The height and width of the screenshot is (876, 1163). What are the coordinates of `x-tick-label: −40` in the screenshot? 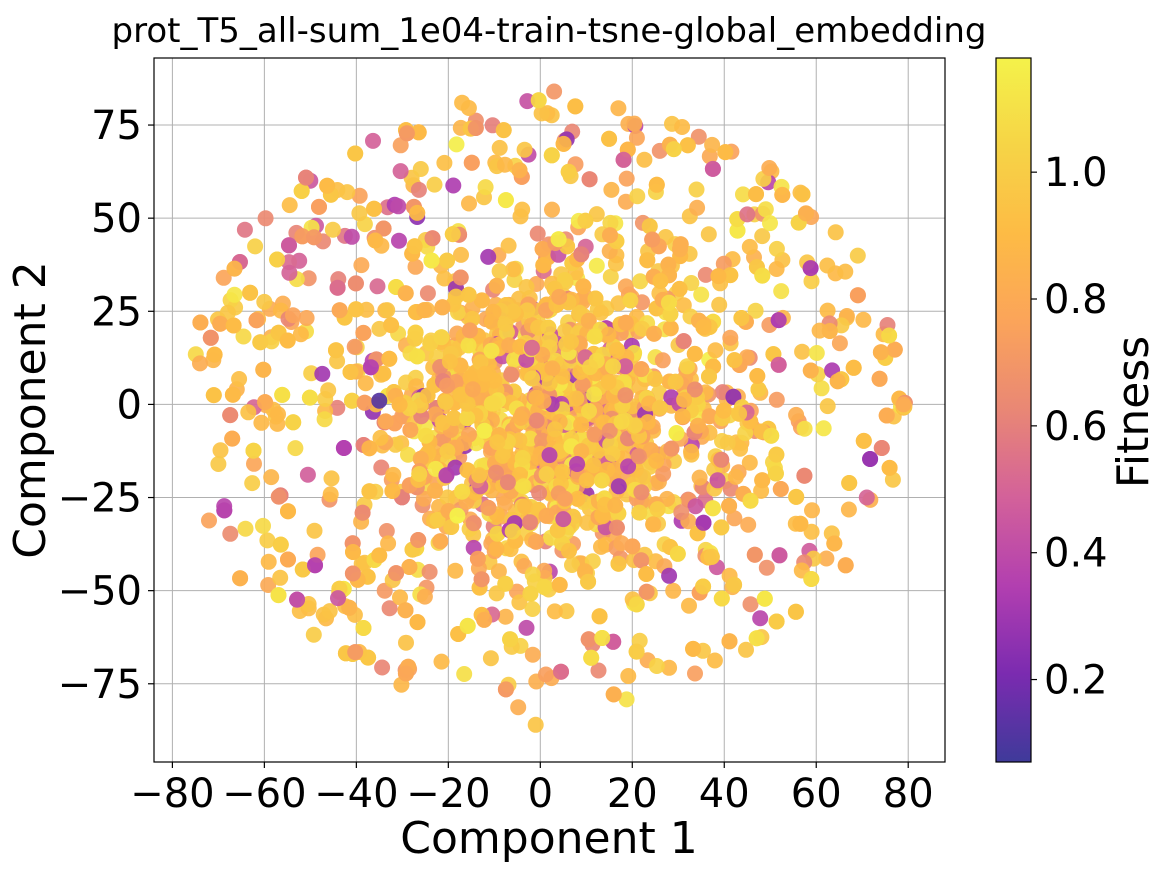 It's located at (356, 794).